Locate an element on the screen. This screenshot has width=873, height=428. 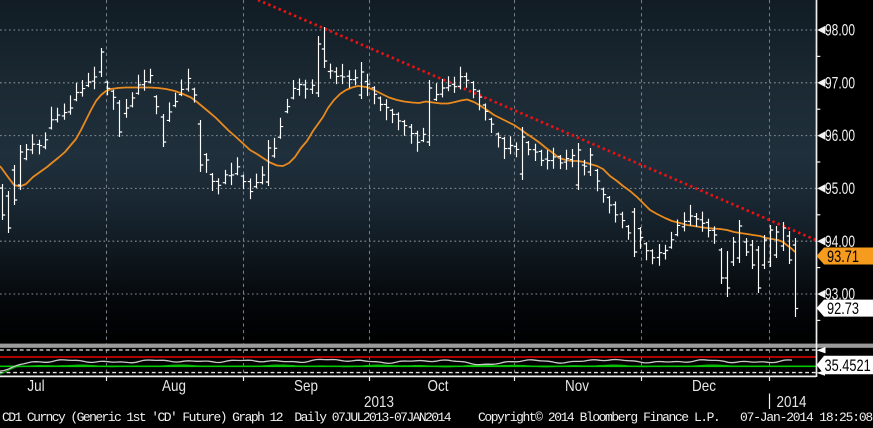
svg-text: Nov is located at coordinates (577, 386).